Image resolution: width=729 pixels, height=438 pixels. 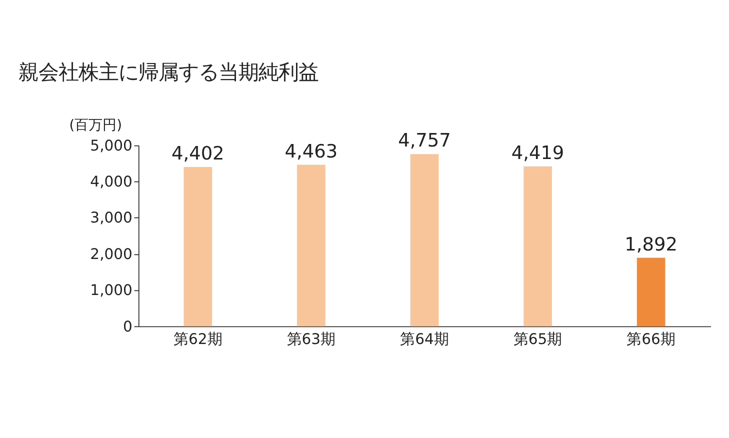 I want to click on data-label: 4,463, so click(x=311, y=151).